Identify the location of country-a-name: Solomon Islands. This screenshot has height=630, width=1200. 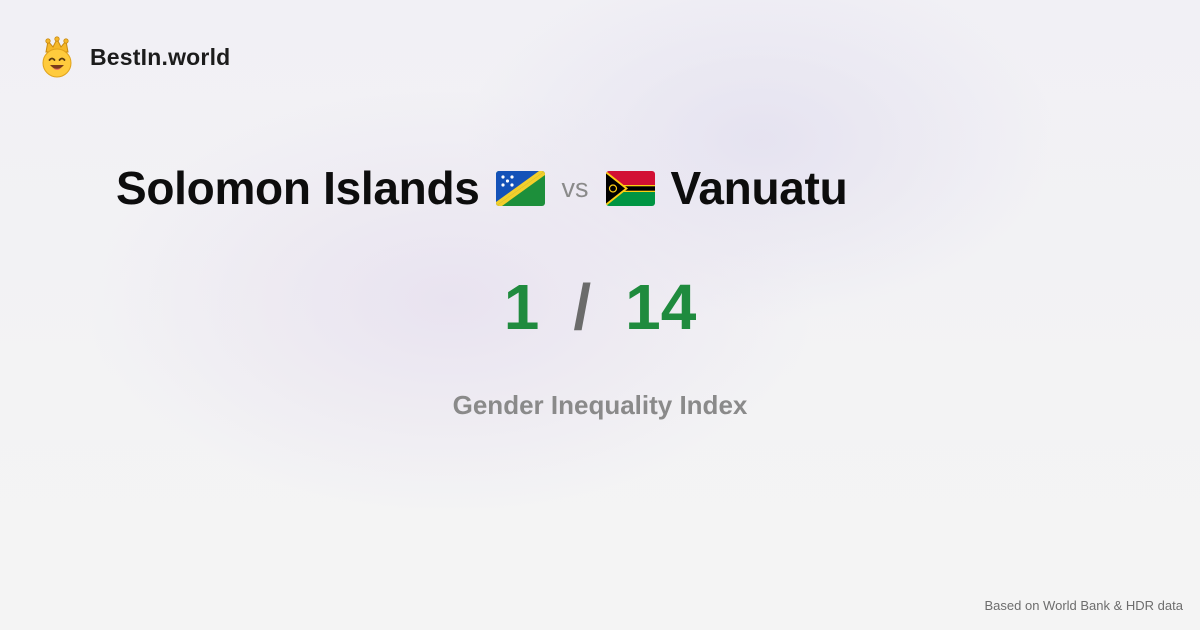
(298, 188).